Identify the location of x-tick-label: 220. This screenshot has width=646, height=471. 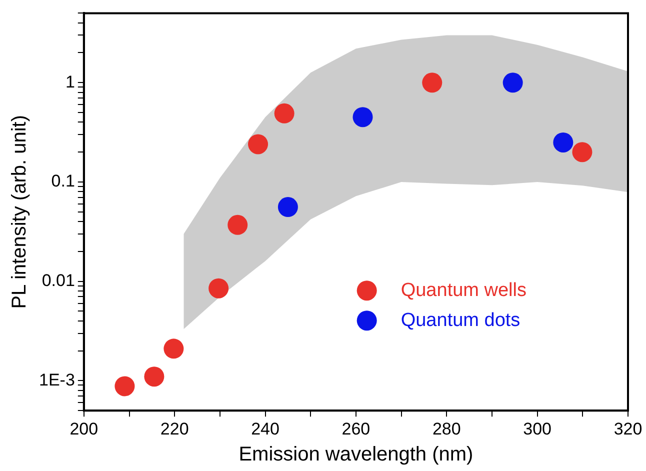
(174, 428).